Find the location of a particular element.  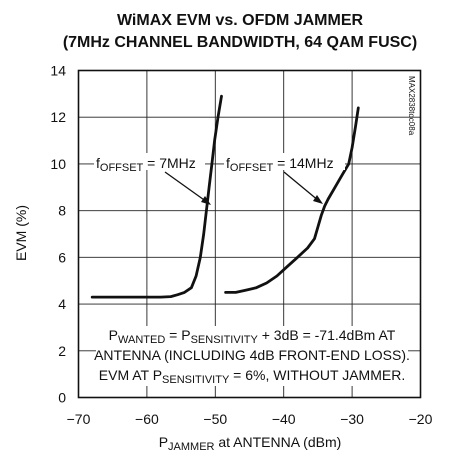

x-axis-label-main: P is located at coordinates (163, 442).